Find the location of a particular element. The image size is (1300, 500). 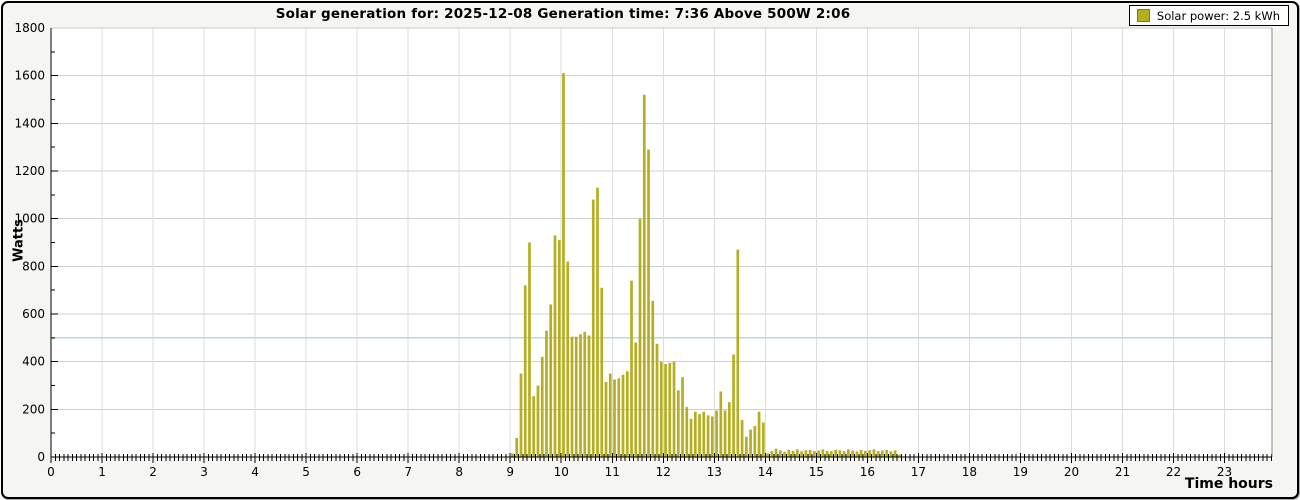

hour-label: 13 is located at coordinates (714, 472).